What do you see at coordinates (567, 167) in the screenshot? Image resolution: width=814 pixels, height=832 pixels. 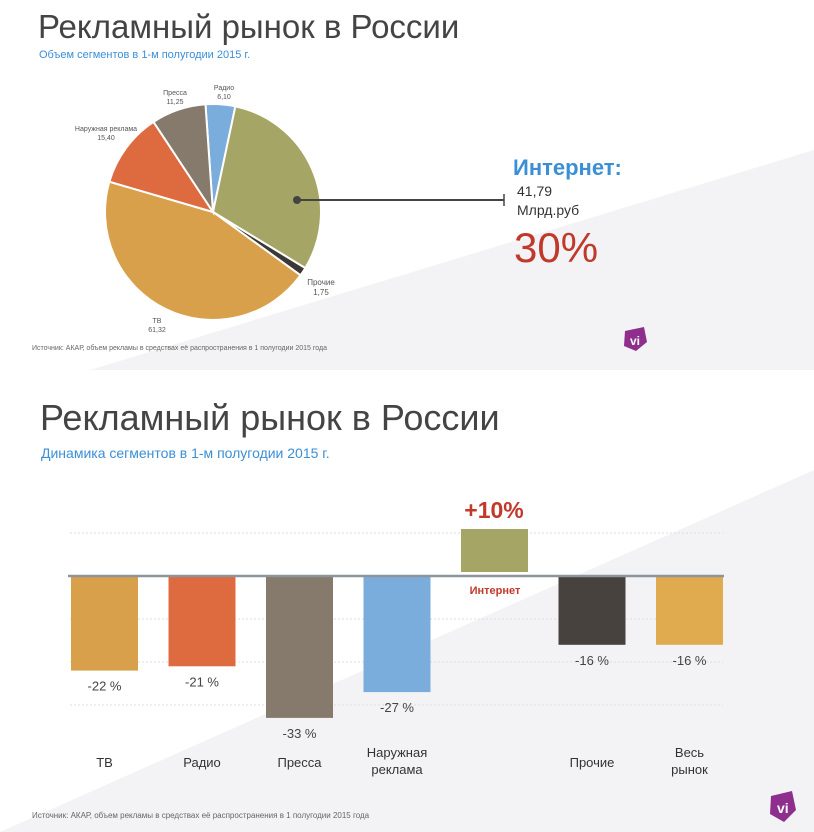 I see `callout-label: Интернет:` at bounding box center [567, 167].